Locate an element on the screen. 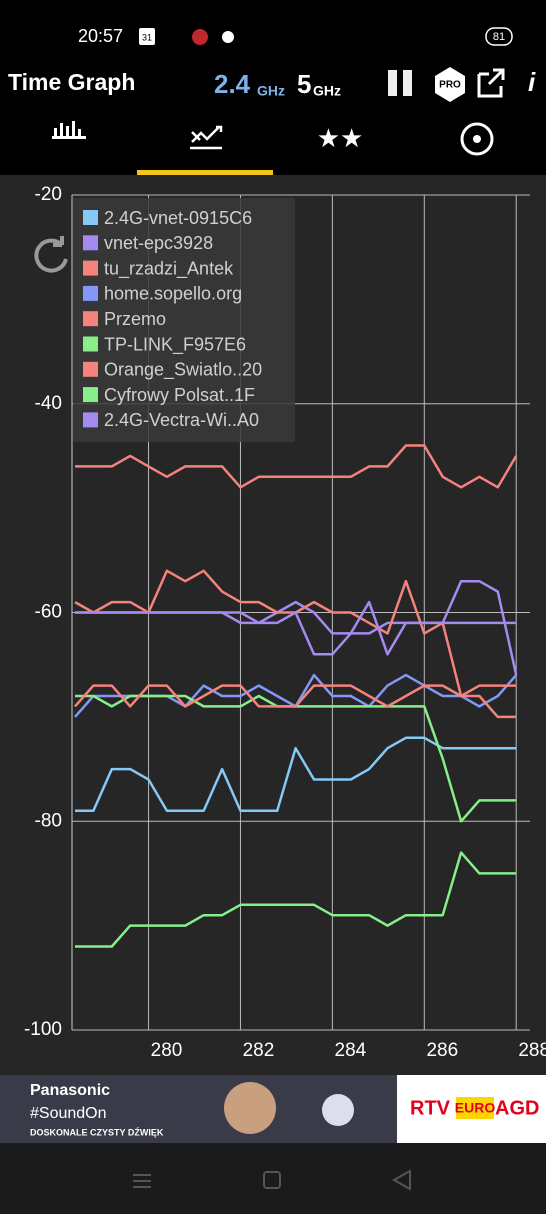  share-button is located at coordinates (491, 83).